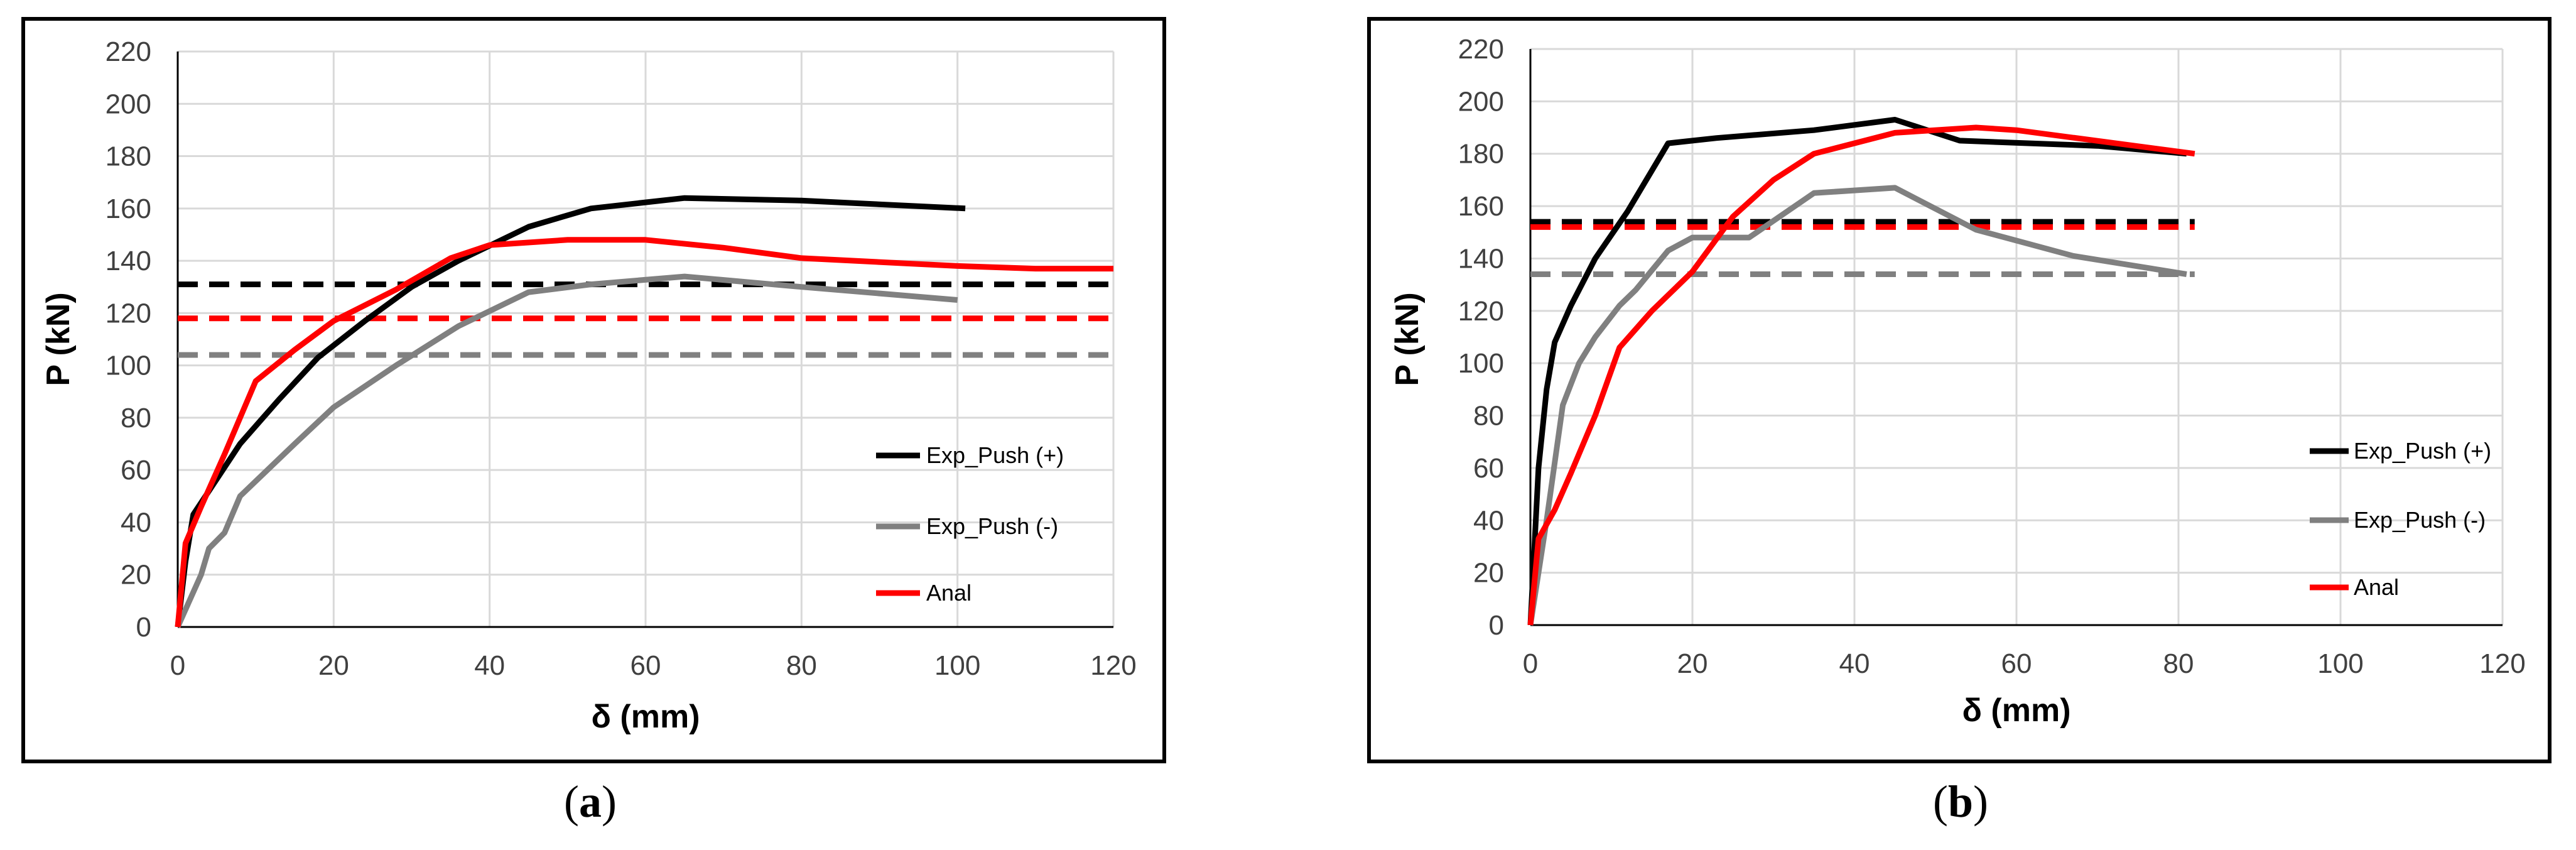 Image resolution: width=2576 pixels, height=850 pixels. I want to click on caption-a-label: a, so click(590, 801).